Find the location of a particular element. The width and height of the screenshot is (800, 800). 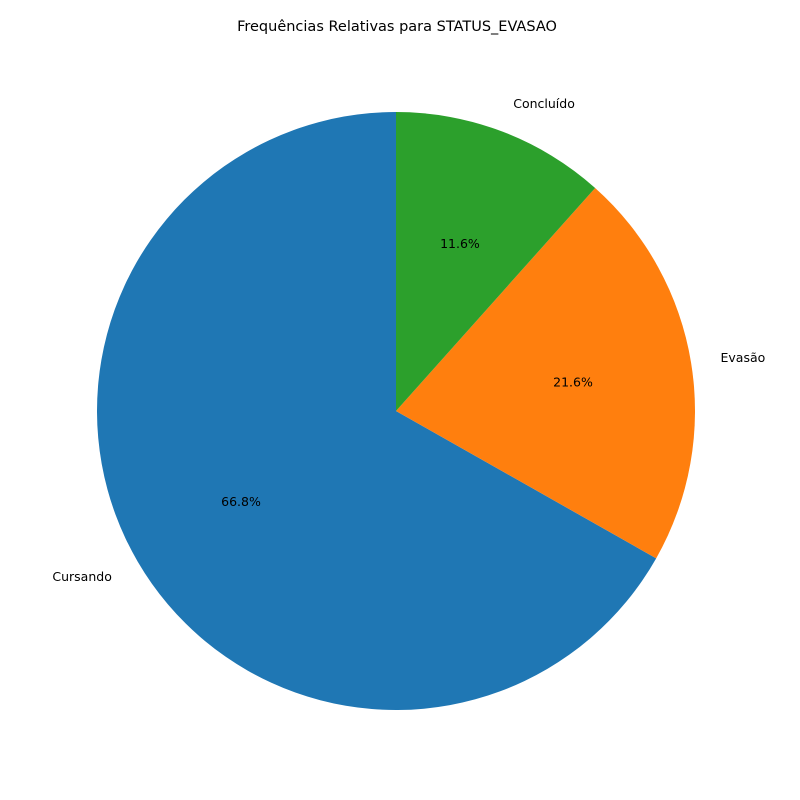

slice-percentage-2: 21.6% is located at coordinates (573, 381).